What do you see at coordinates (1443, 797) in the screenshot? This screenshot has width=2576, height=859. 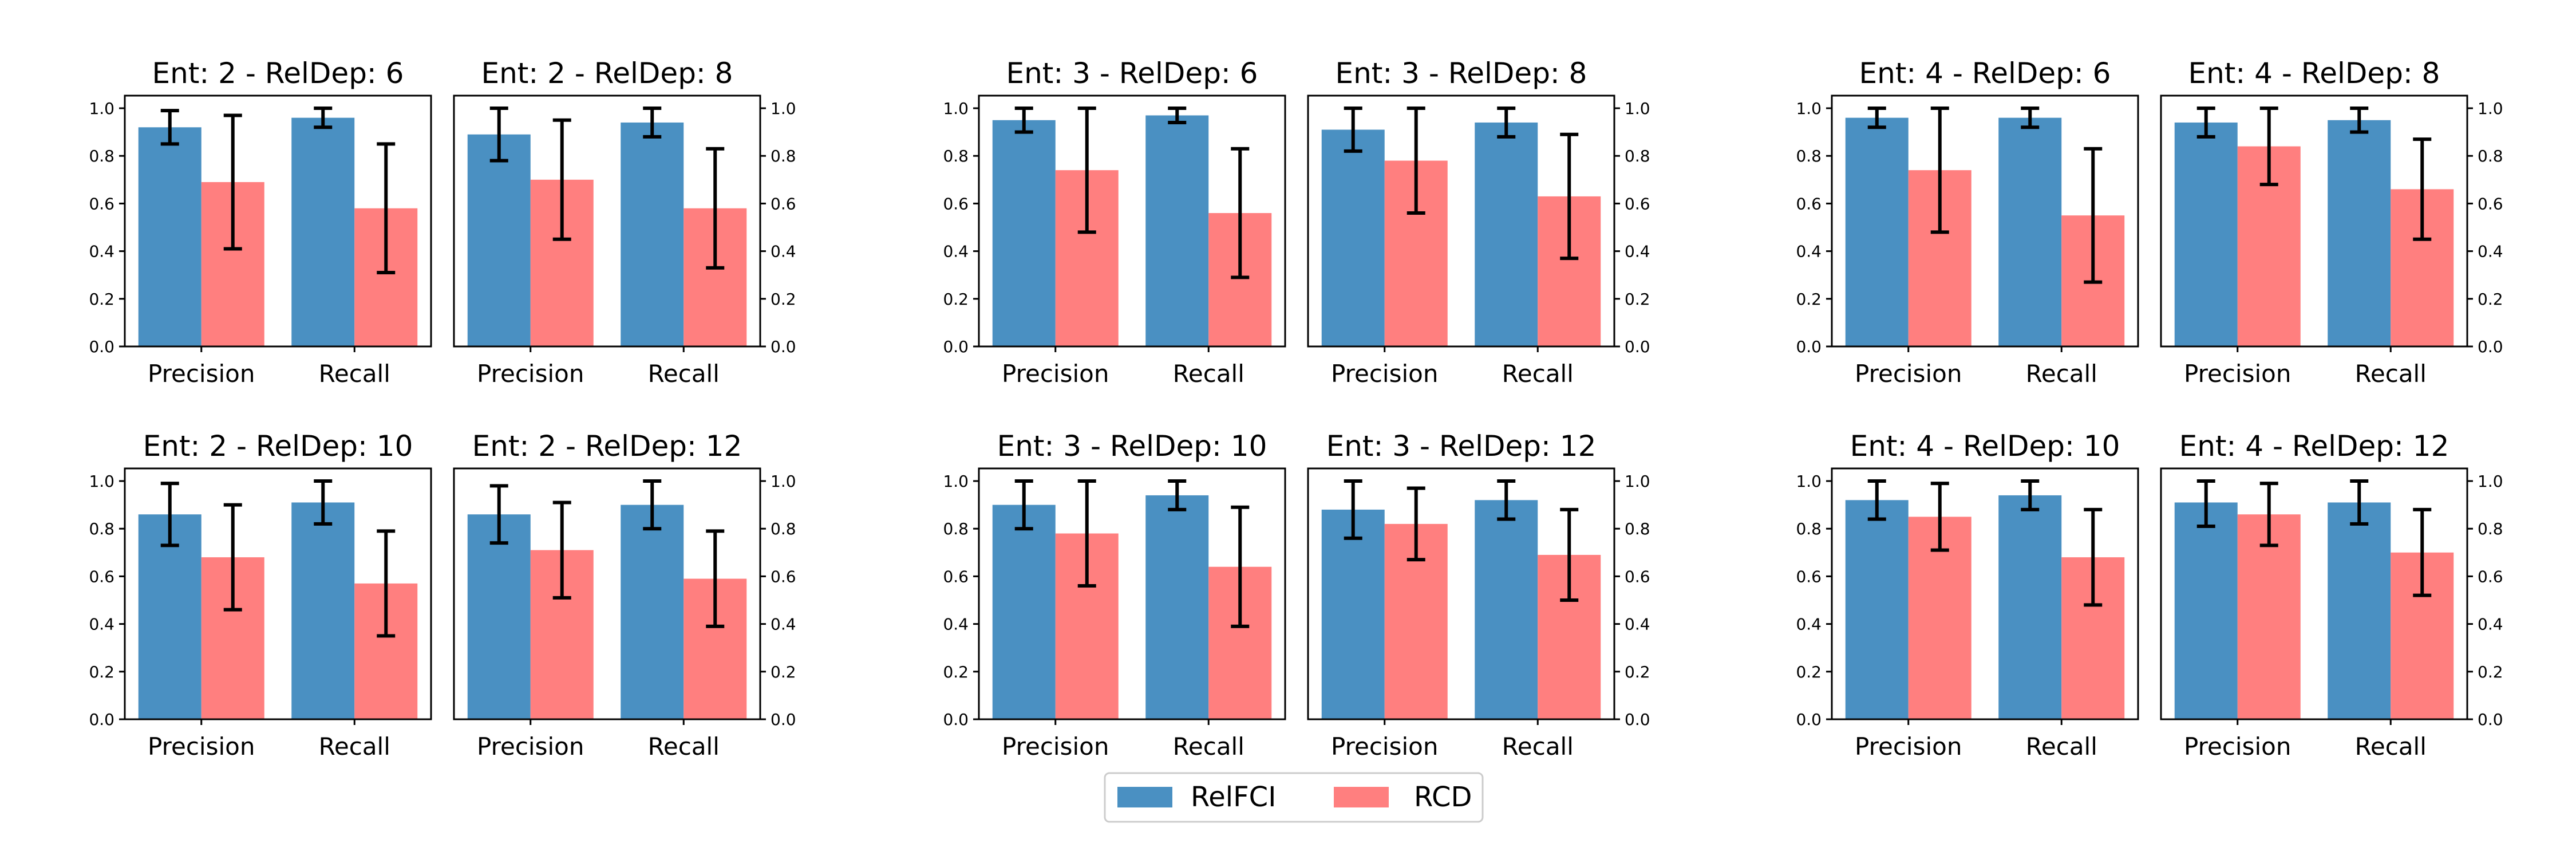 I see `legend-label-rcd: RCD` at bounding box center [1443, 797].